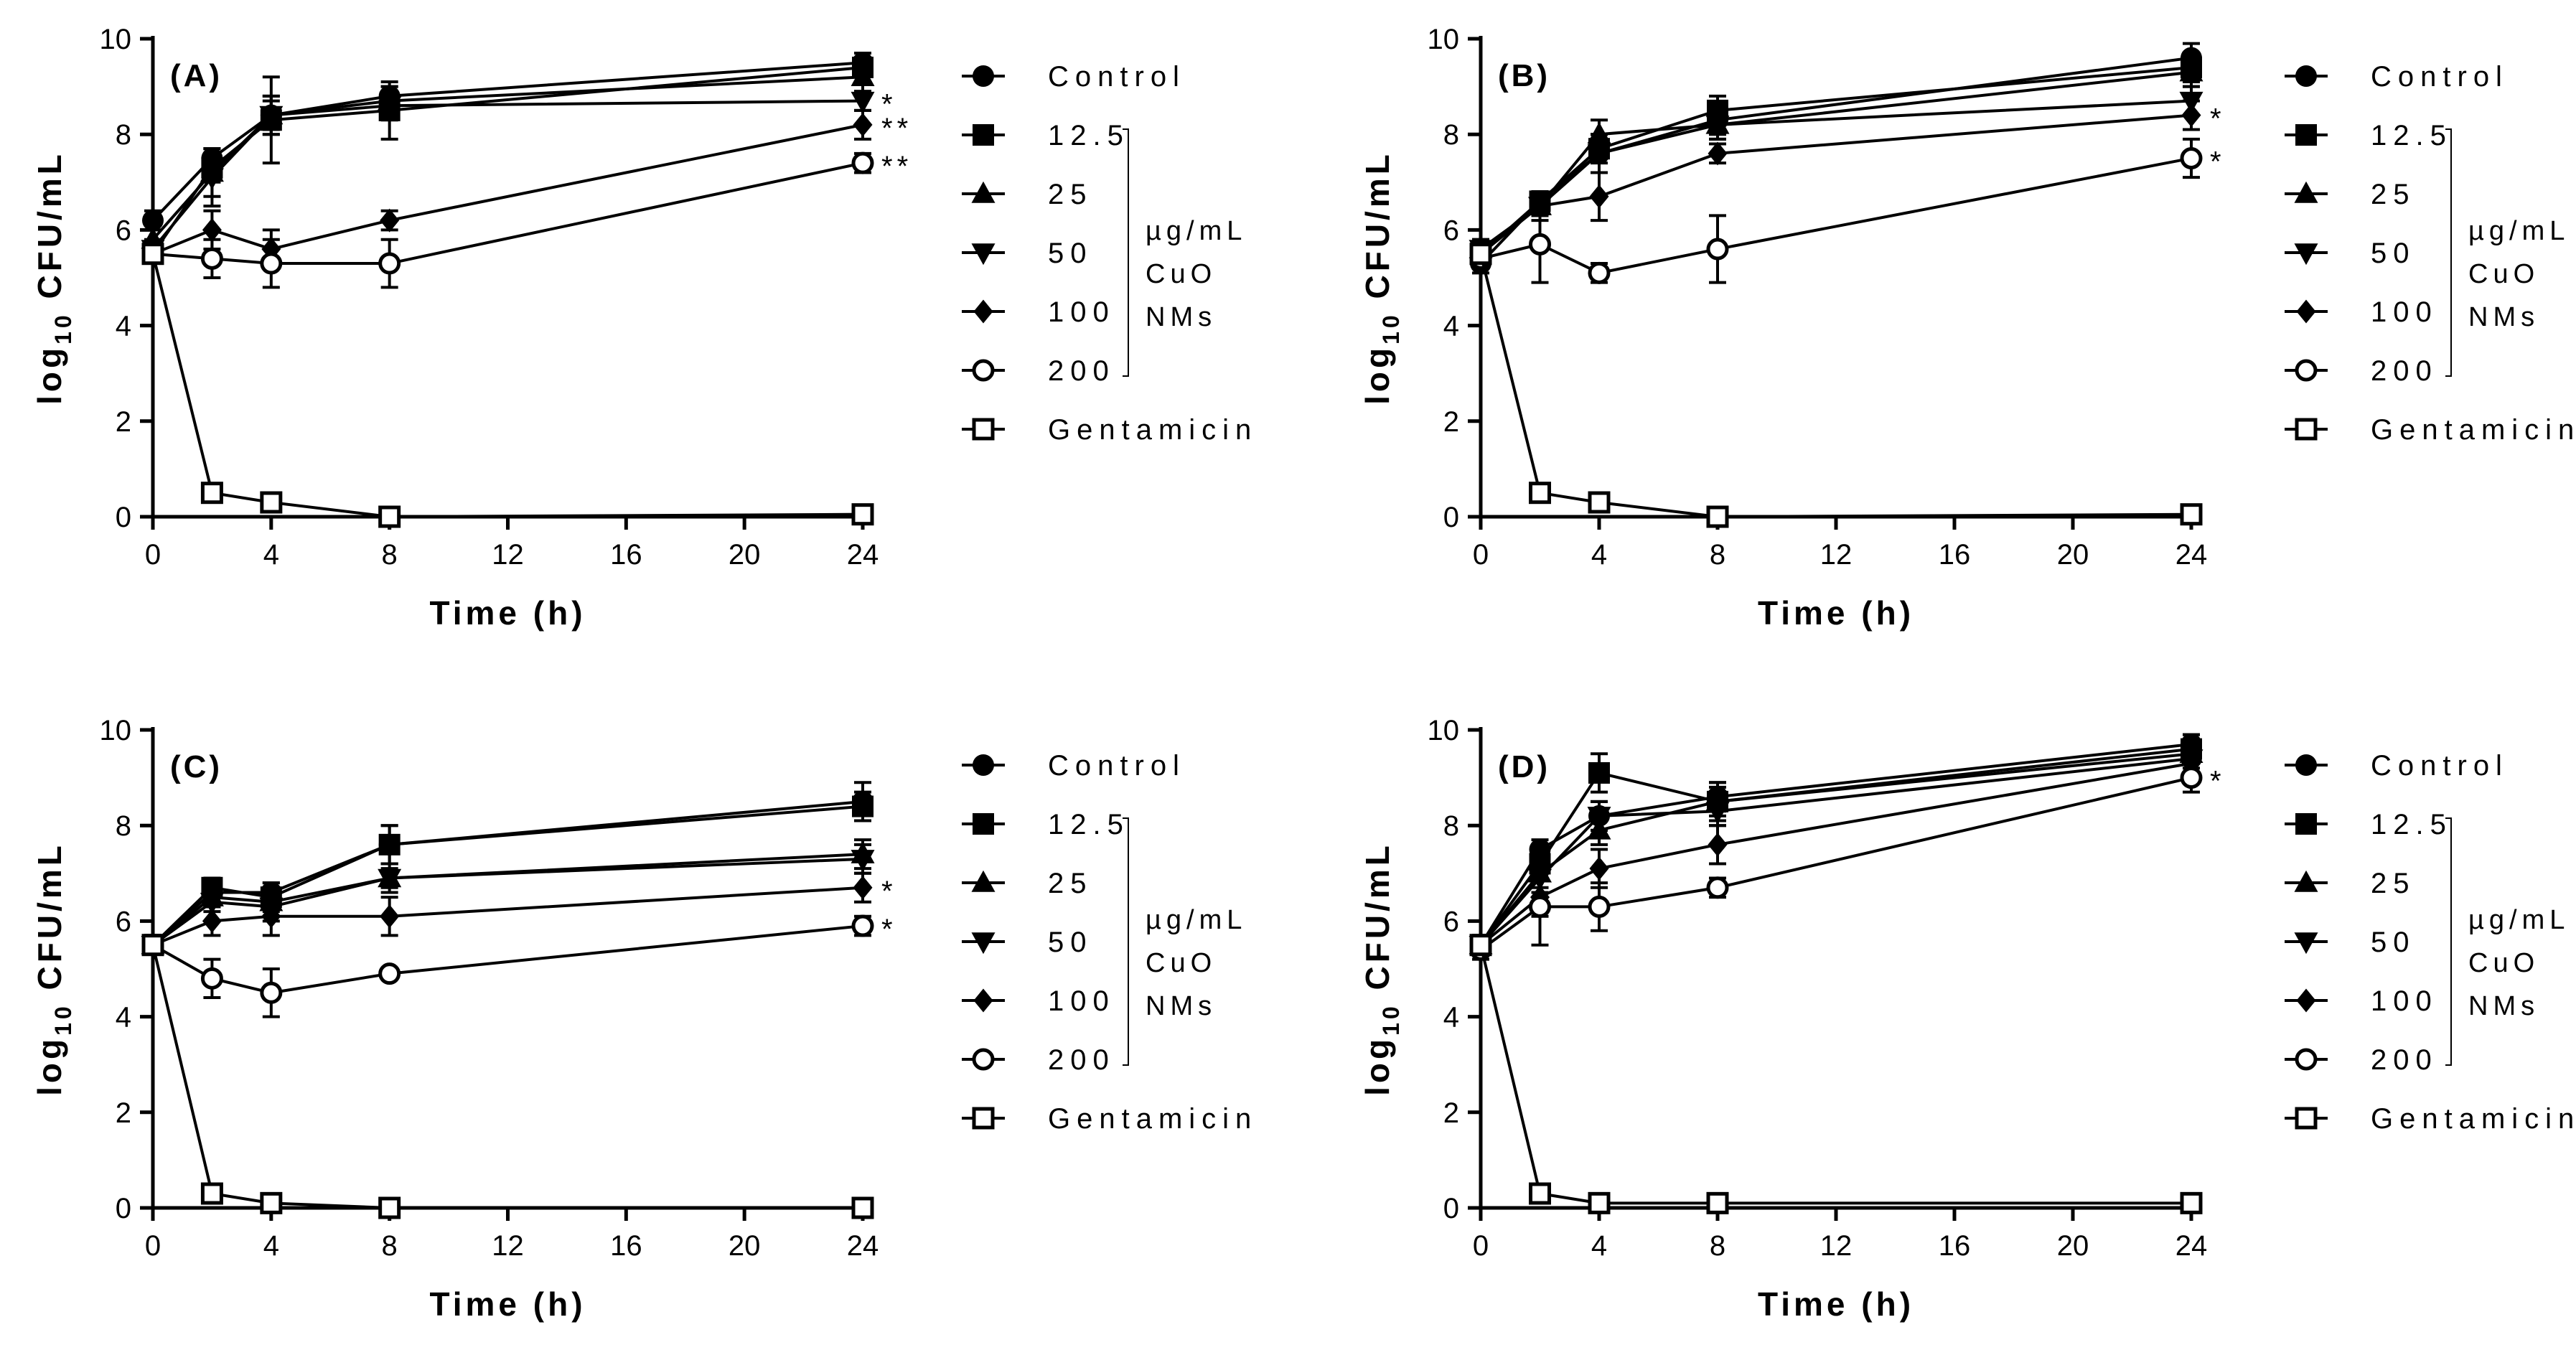 This screenshot has height=1350, width=2576. Describe the element at coordinates (116, 730) in the screenshot. I see `y-tick-label: 10` at that location.